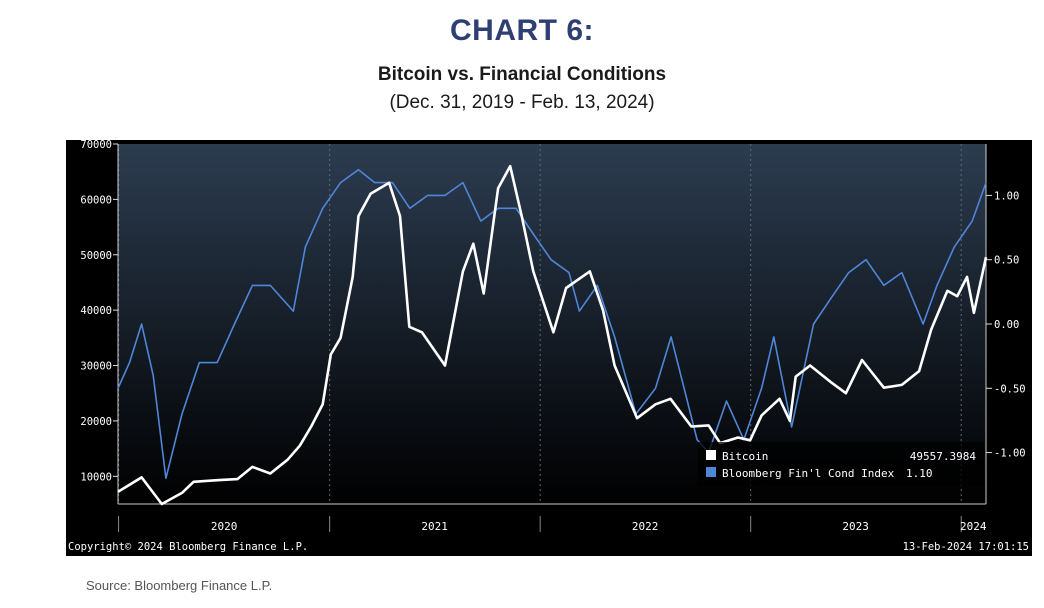  I want to click on right-axis: 1.00 0.50 0.00 -0.50 -1.00, so click(1005, 324).